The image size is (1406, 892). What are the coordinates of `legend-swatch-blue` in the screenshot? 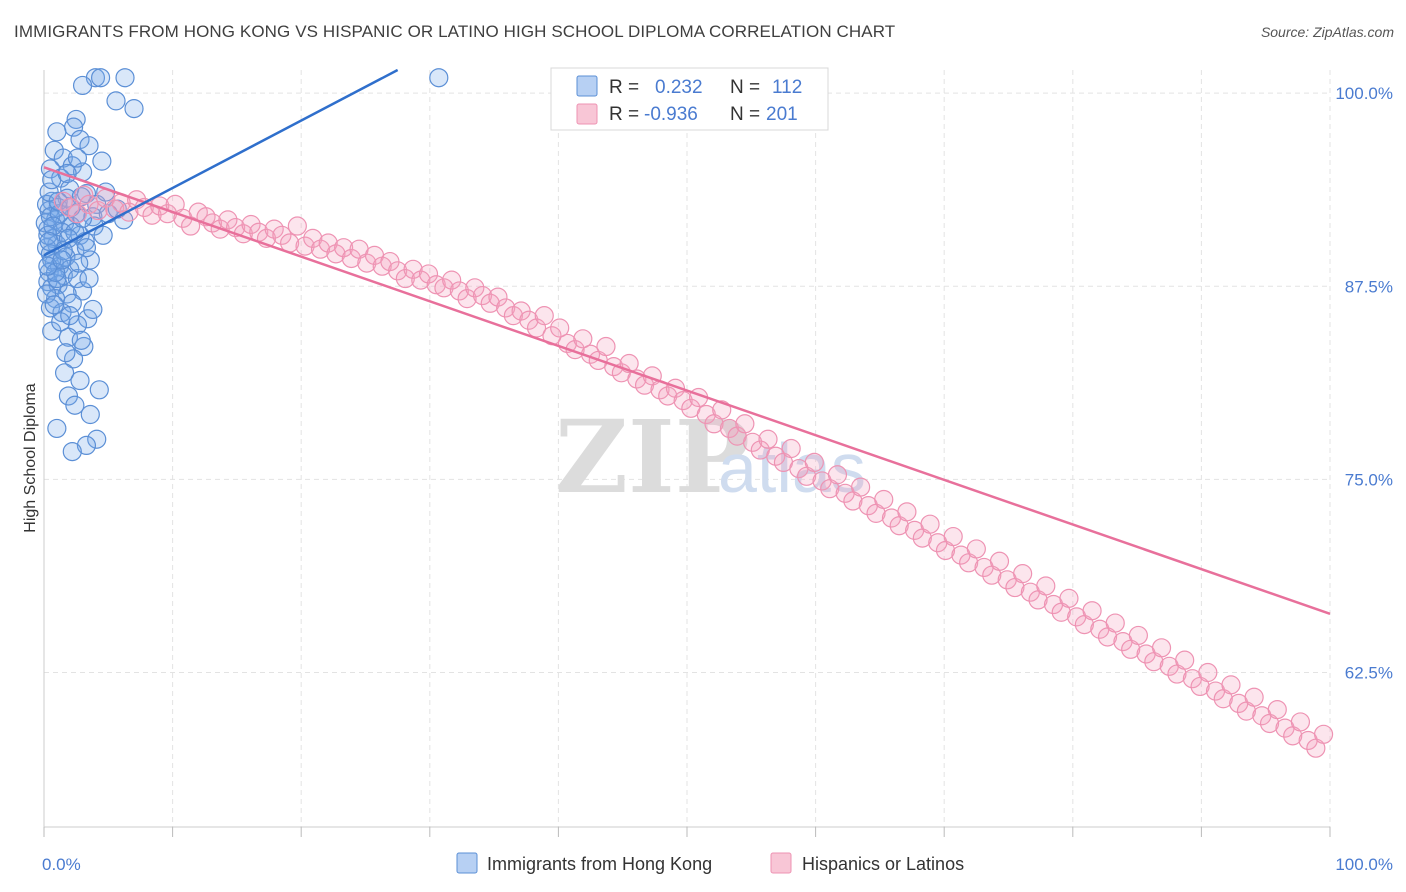 It's located at (587, 86).